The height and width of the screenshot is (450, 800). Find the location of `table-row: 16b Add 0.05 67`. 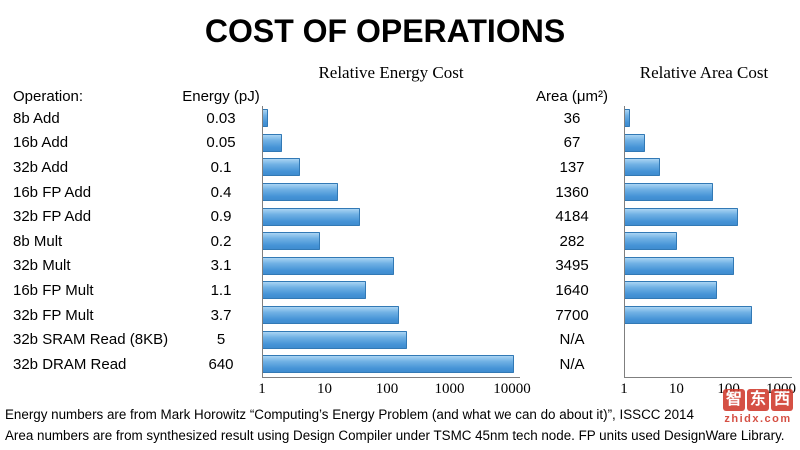

table-row: 16b Add 0.05 67 is located at coordinates (400, 143).